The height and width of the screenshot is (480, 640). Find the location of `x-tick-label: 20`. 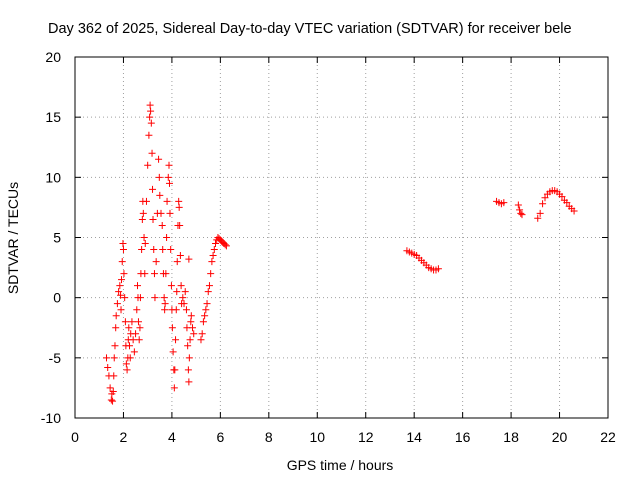

x-tick-label: 20 is located at coordinates (560, 437).